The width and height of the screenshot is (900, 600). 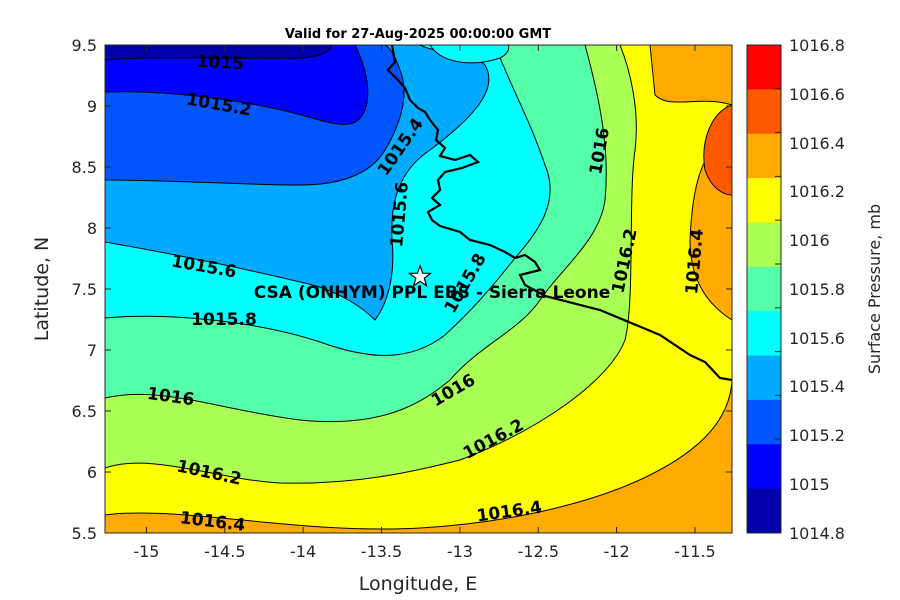 What do you see at coordinates (809, 484) in the screenshot?
I see `colorbar-tick-label: 1015` at bounding box center [809, 484].